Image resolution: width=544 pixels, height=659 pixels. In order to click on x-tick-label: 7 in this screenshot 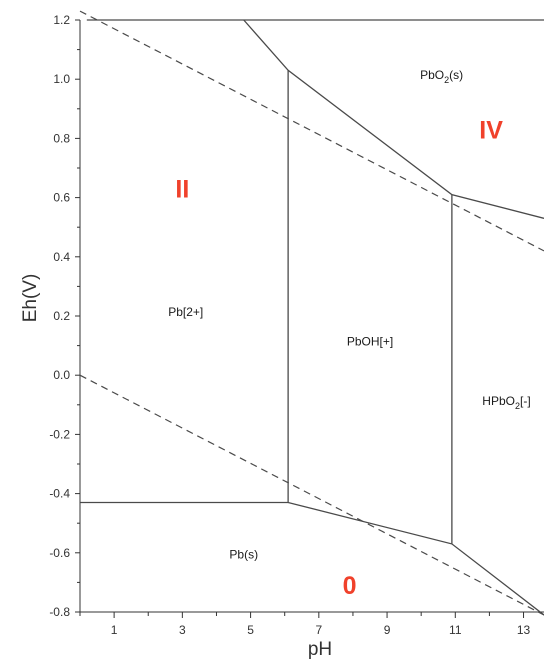, I will do `click(318, 630)`.